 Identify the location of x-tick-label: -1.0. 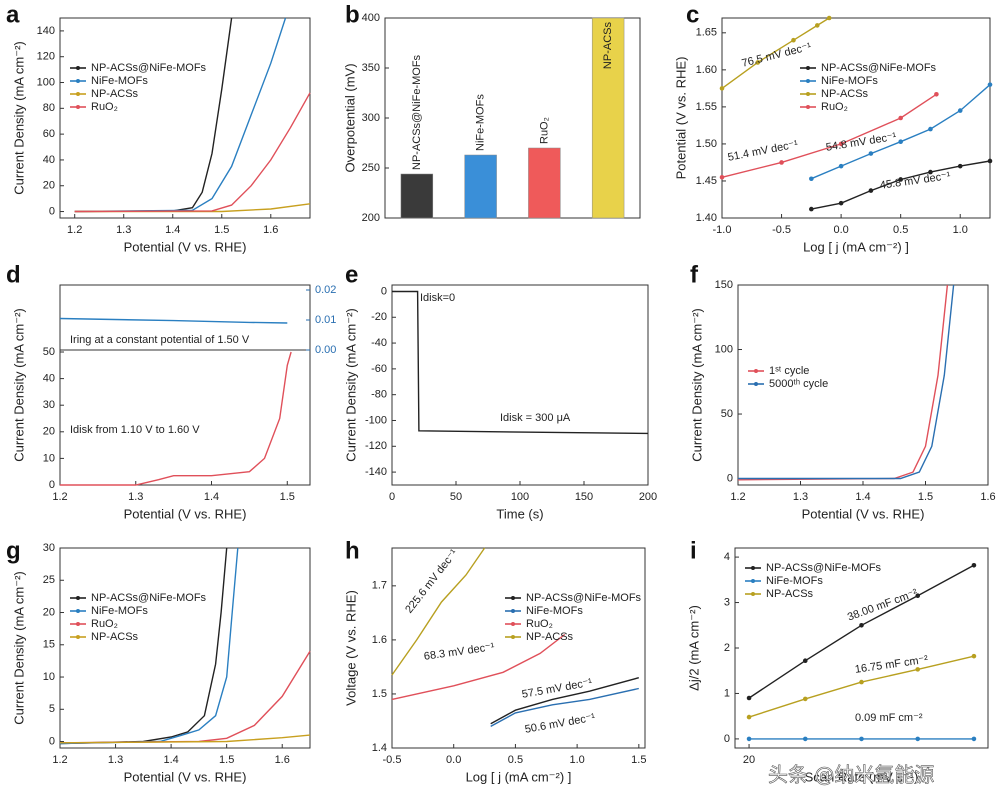
(722, 230).